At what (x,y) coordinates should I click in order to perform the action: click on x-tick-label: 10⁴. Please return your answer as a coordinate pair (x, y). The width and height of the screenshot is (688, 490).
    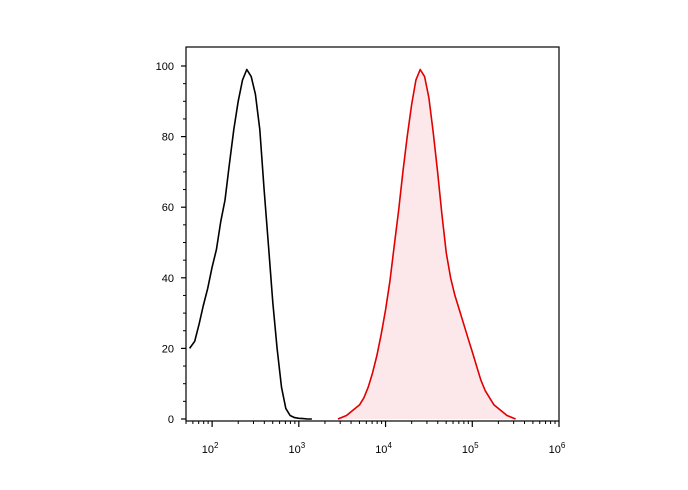
    Looking at the image, I should click on (383, 448).